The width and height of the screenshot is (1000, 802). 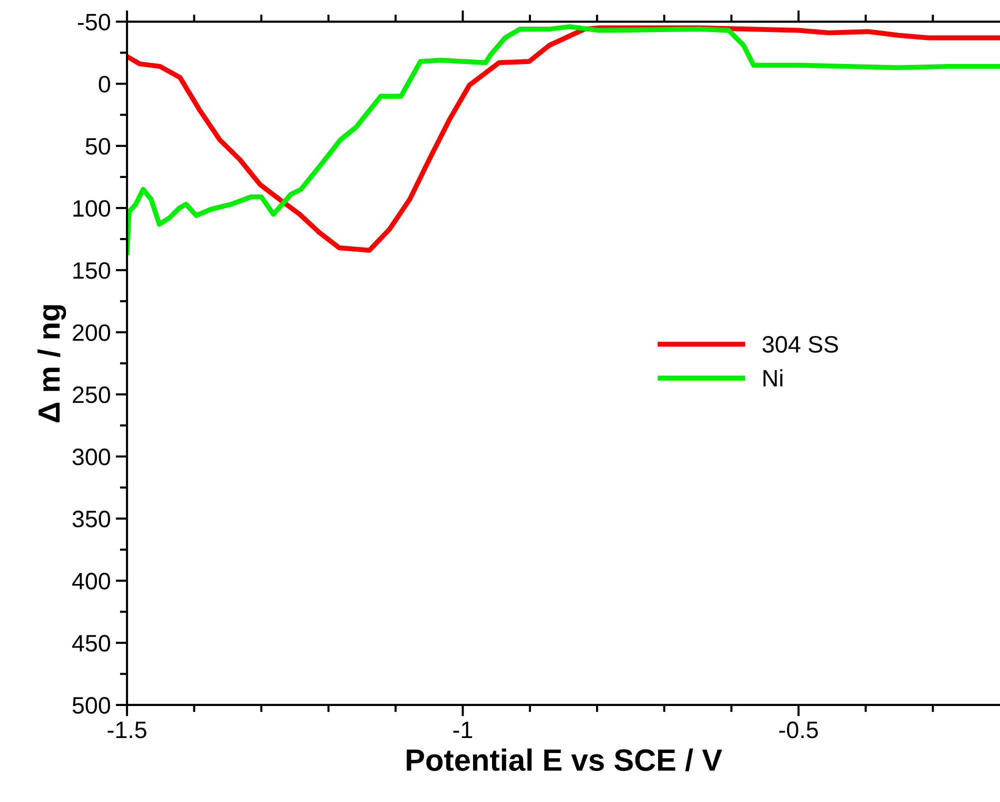 What do you see at coordinates (127, 730) in the screenshot?
I see `x-tick-label: -1.5` at bounding box center [127, 730].